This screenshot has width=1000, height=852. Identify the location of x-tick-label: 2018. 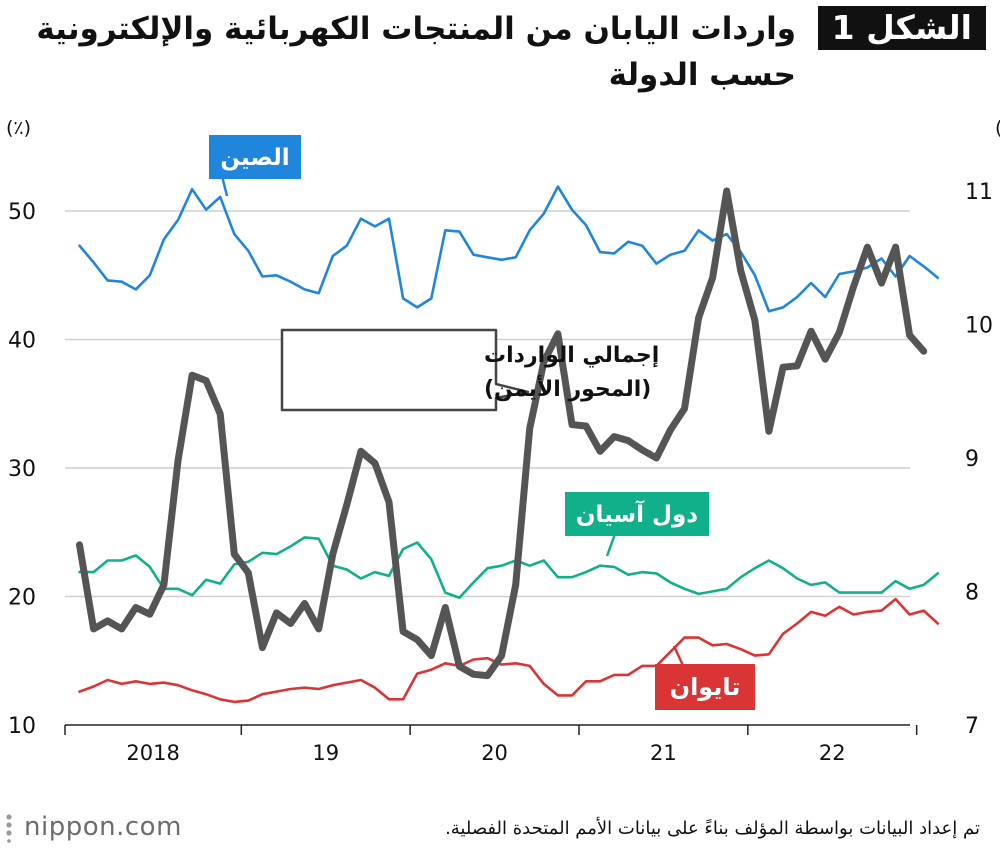
(152, 753).